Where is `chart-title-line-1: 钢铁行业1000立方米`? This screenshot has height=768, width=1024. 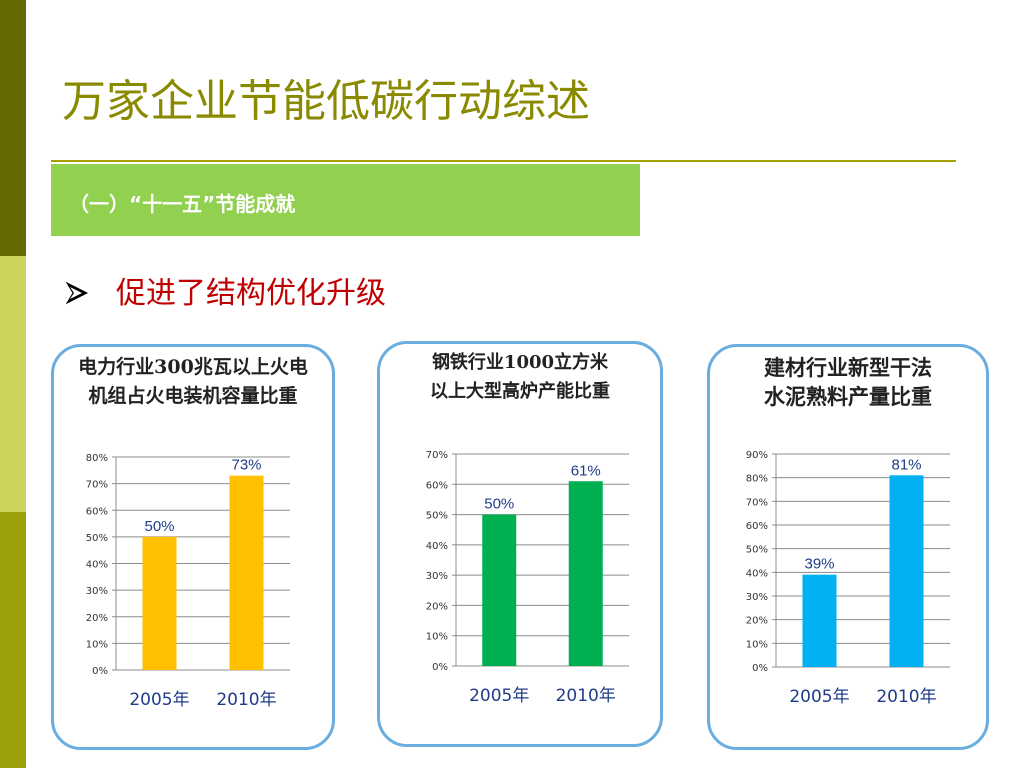
chart-title-line-1: 钢铁行业1000立方米 is located at coordinates (520, 362).